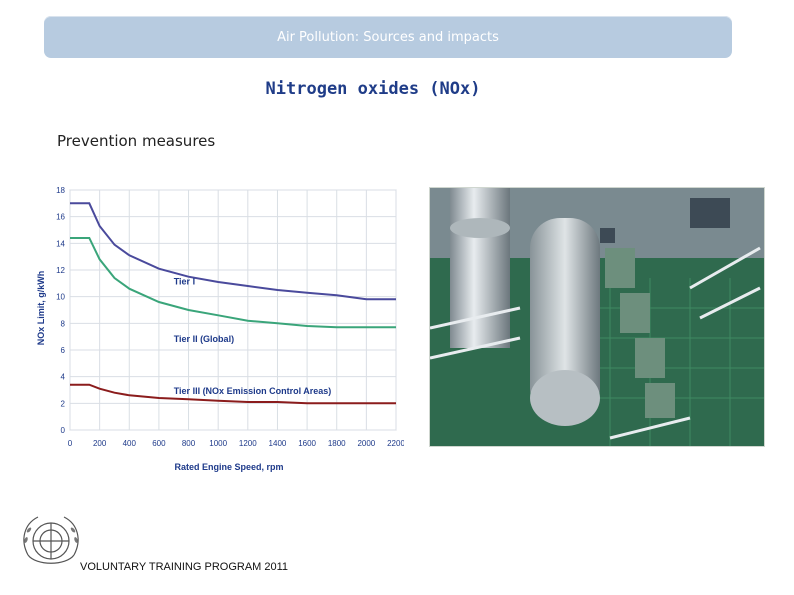 The image size is (794, 595). Describe the element at coordinates (228, 467) in the screenshot. I see `x-axis-label: Rated Engine Speed, rpm` at that location.